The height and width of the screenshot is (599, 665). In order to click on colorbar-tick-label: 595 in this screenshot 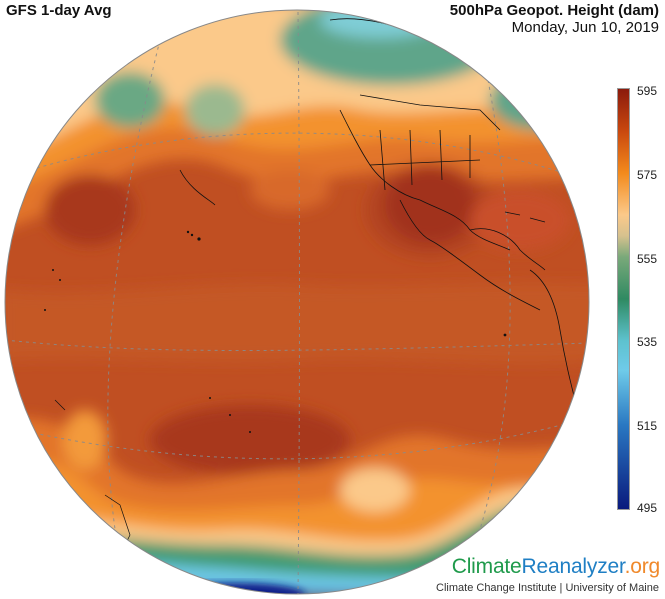, I will do `click(647, 91)`.